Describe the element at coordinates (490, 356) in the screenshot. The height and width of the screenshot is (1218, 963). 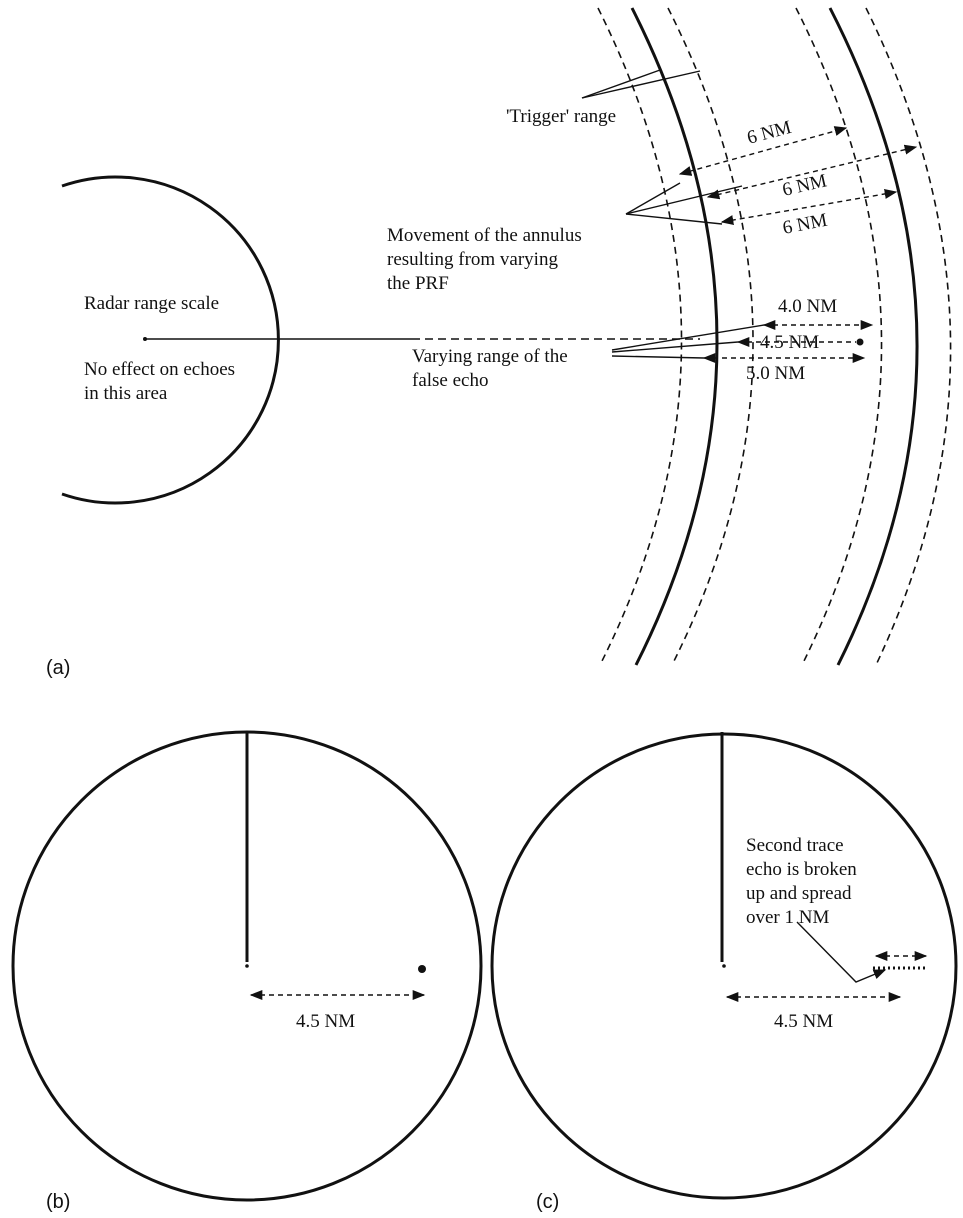
I see `label-varying-1: Varying range of the` at that location.